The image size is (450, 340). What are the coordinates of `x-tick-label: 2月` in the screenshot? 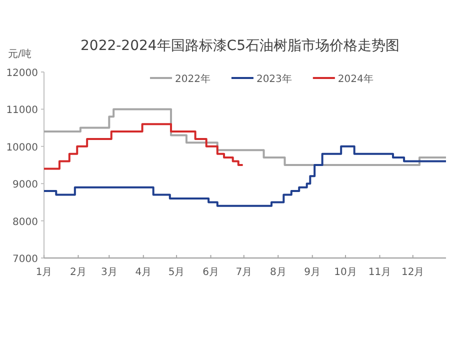 It's located at (78, 272).